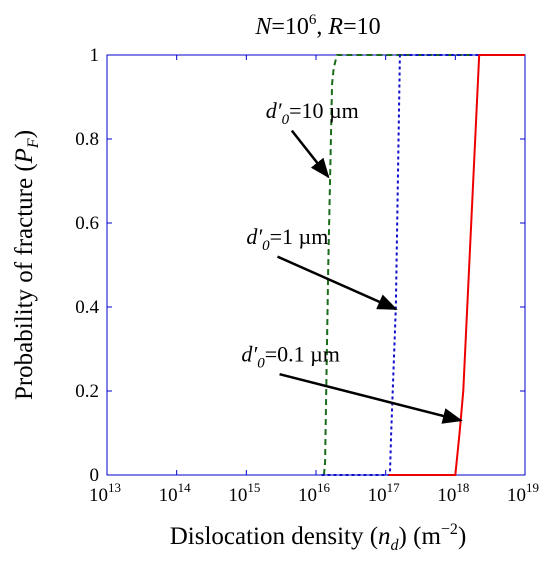  I want to click on xlabel-text: Dislocation density (, so click(274, 536).